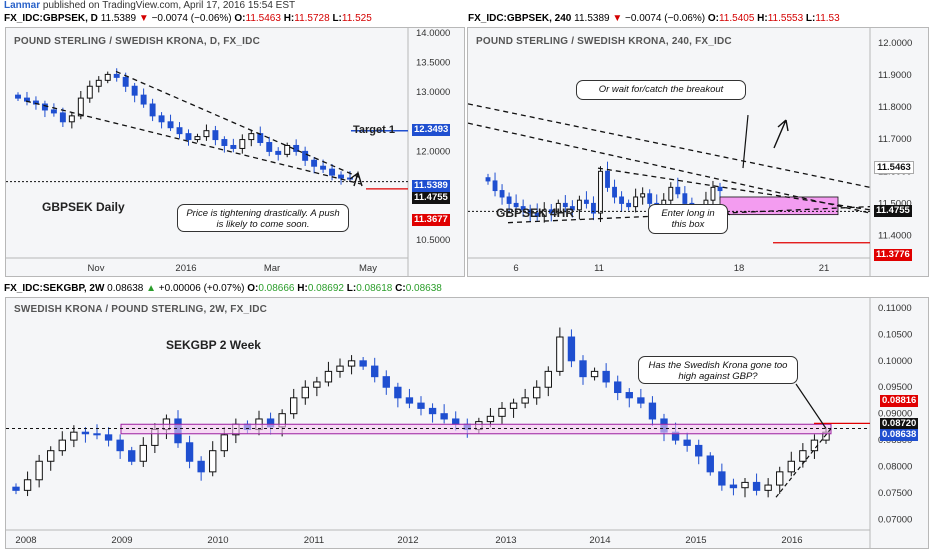 The width and height of the screenshot is (932, 550). I want to click on upper-trendline, so click(238, 124).